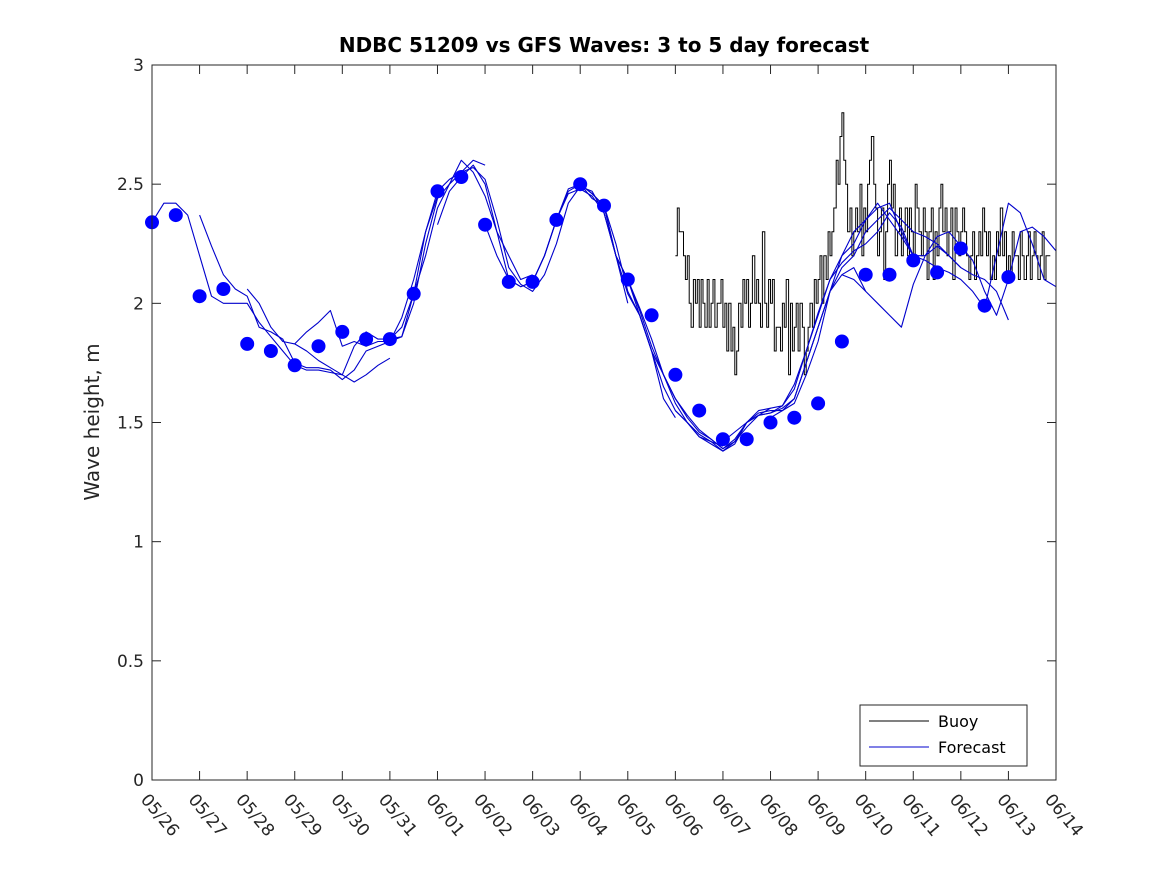 The width and height of the screenshot is (1167, 875). Describe the element at coordinates (972, 747) in the screenshot. I see `legend-forecast-label: Forecast` at that location.